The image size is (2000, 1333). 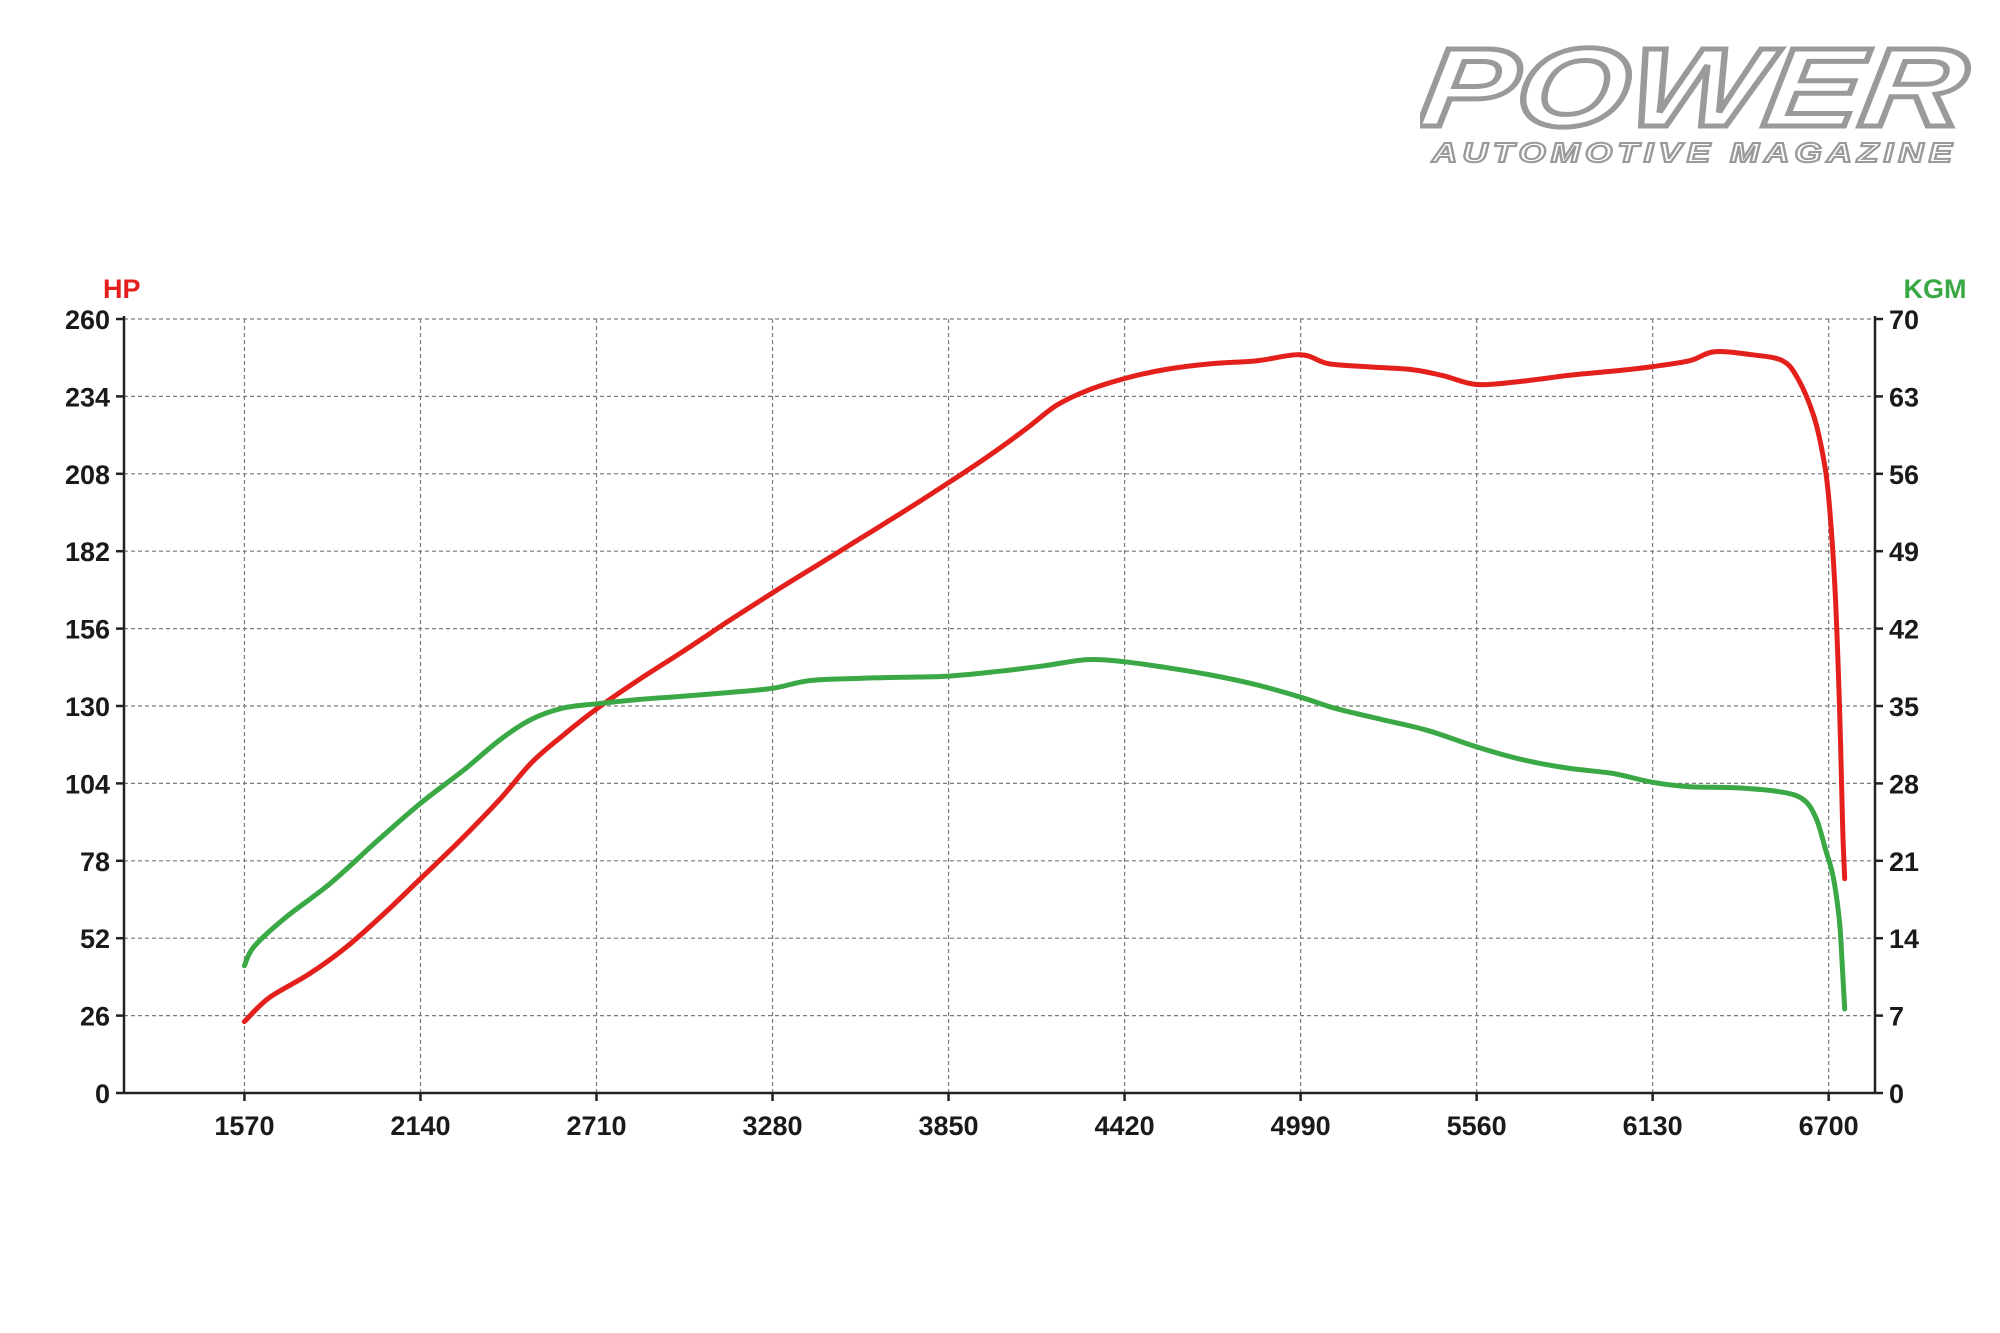 I want to click on right-tick-label: 70, so click(x=1904, y=320).